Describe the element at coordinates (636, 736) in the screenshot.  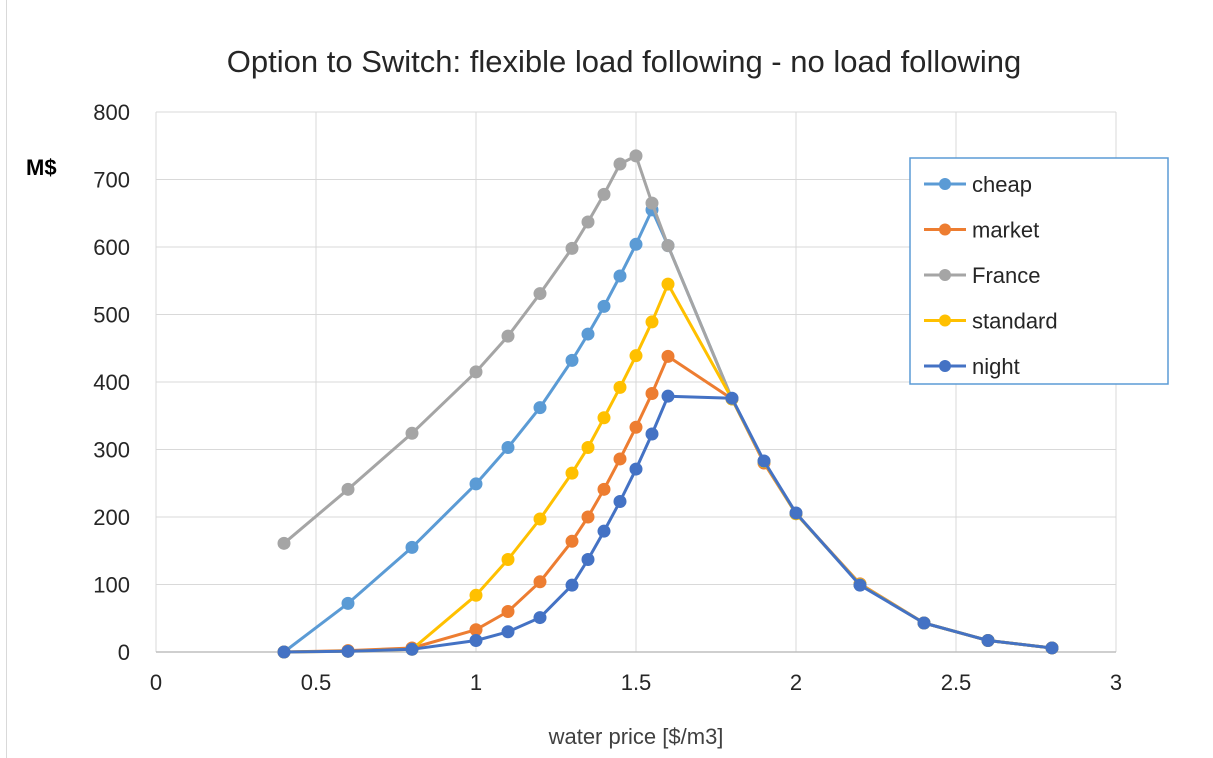
I see `x-axis-label: water price [$/m3]` at that location.